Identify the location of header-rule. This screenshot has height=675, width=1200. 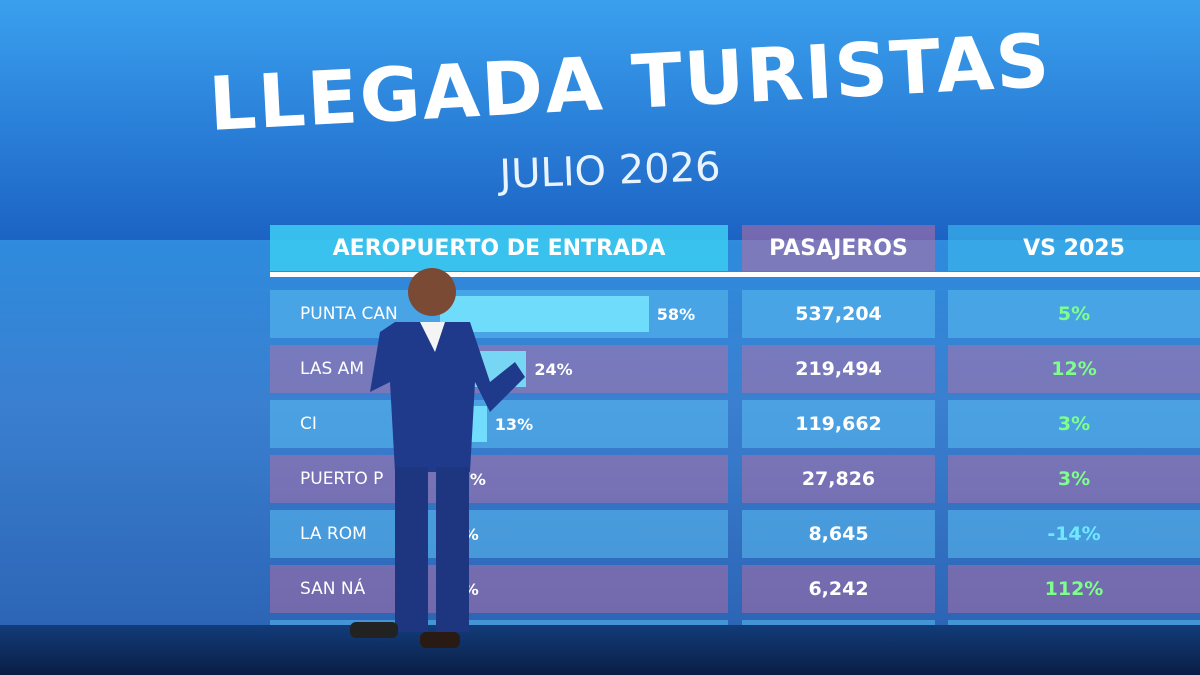
(735, 274).